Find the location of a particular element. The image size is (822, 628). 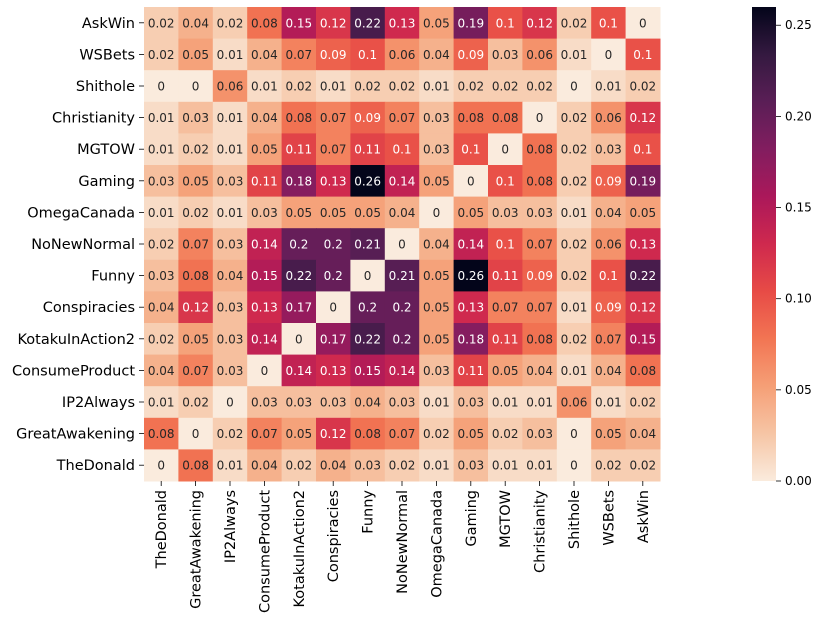

colorbar-tick-label: 0.10 is located at coordinates (798, 299).